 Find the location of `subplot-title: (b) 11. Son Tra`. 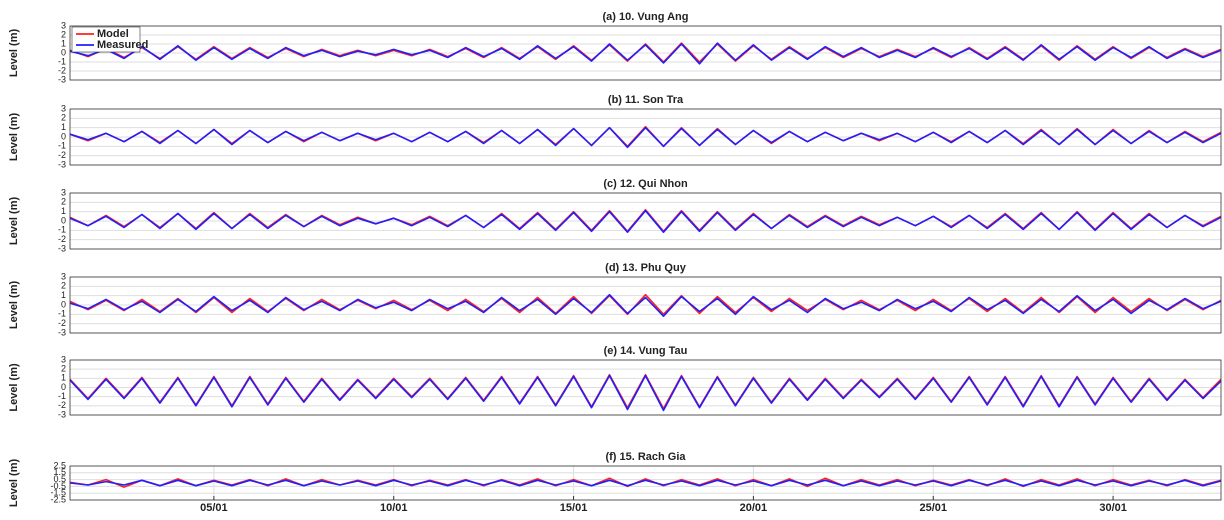

subplot-title: (b) 11. Son Tra is located at coordinates (646, 100).